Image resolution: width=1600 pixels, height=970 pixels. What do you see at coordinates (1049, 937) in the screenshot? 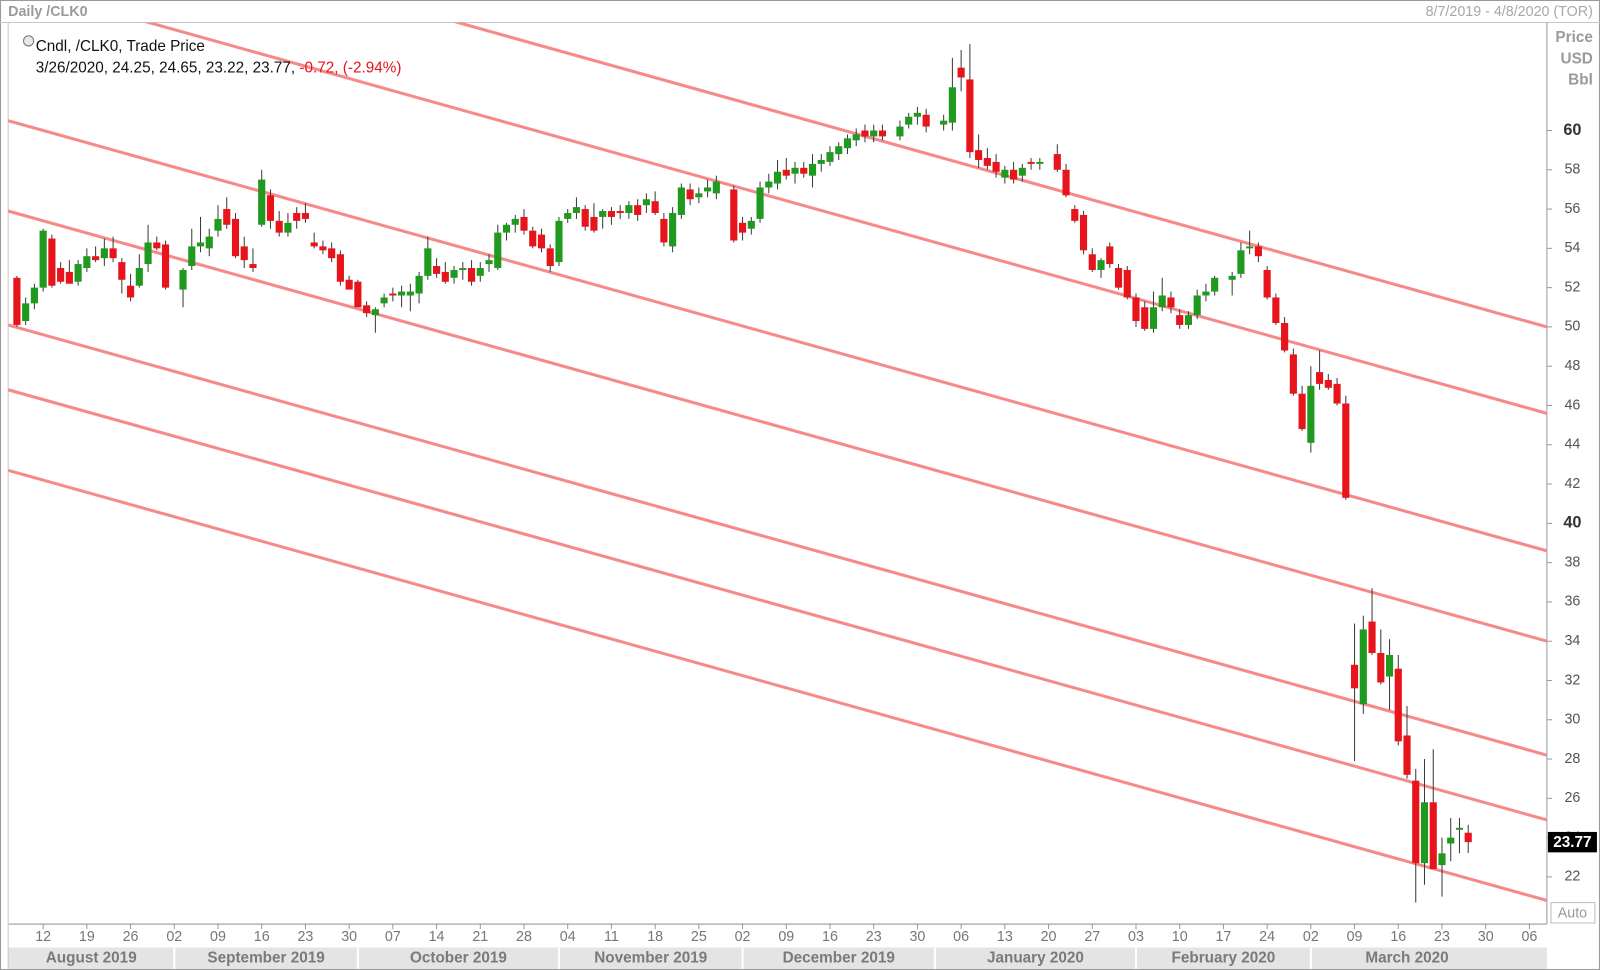
I see `x-tick-label: 20` at bounding box center [1049, 937].